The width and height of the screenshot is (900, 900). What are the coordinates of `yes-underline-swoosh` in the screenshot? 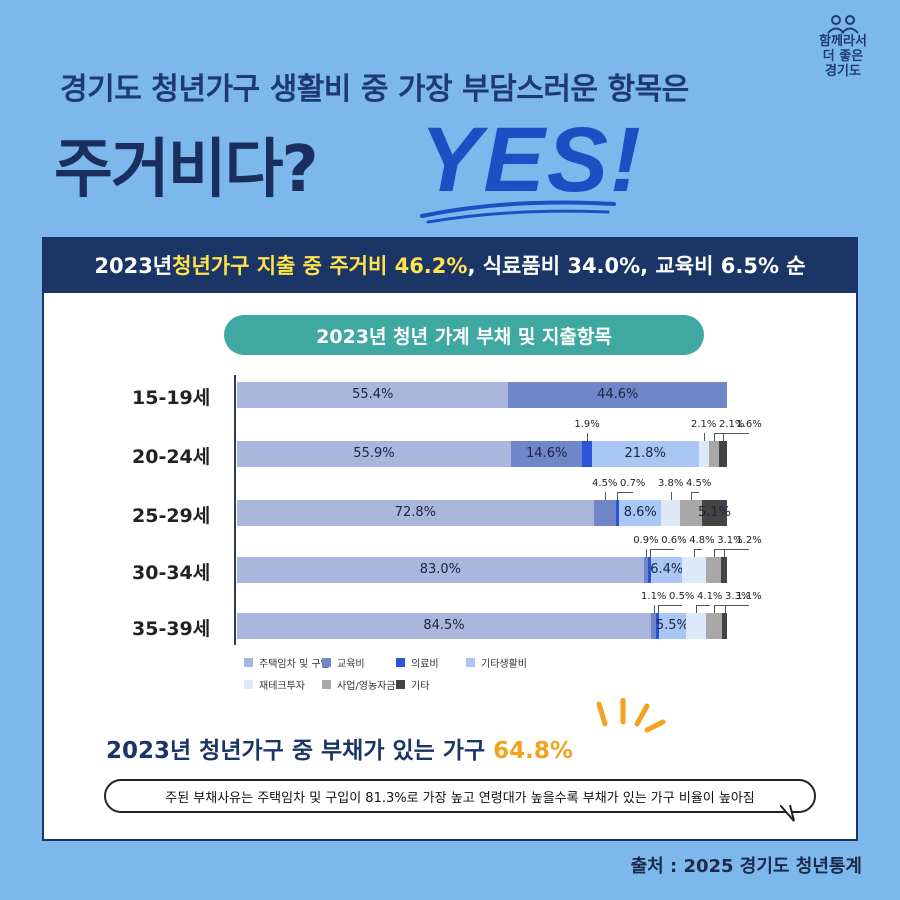 It's located at (518, 212).